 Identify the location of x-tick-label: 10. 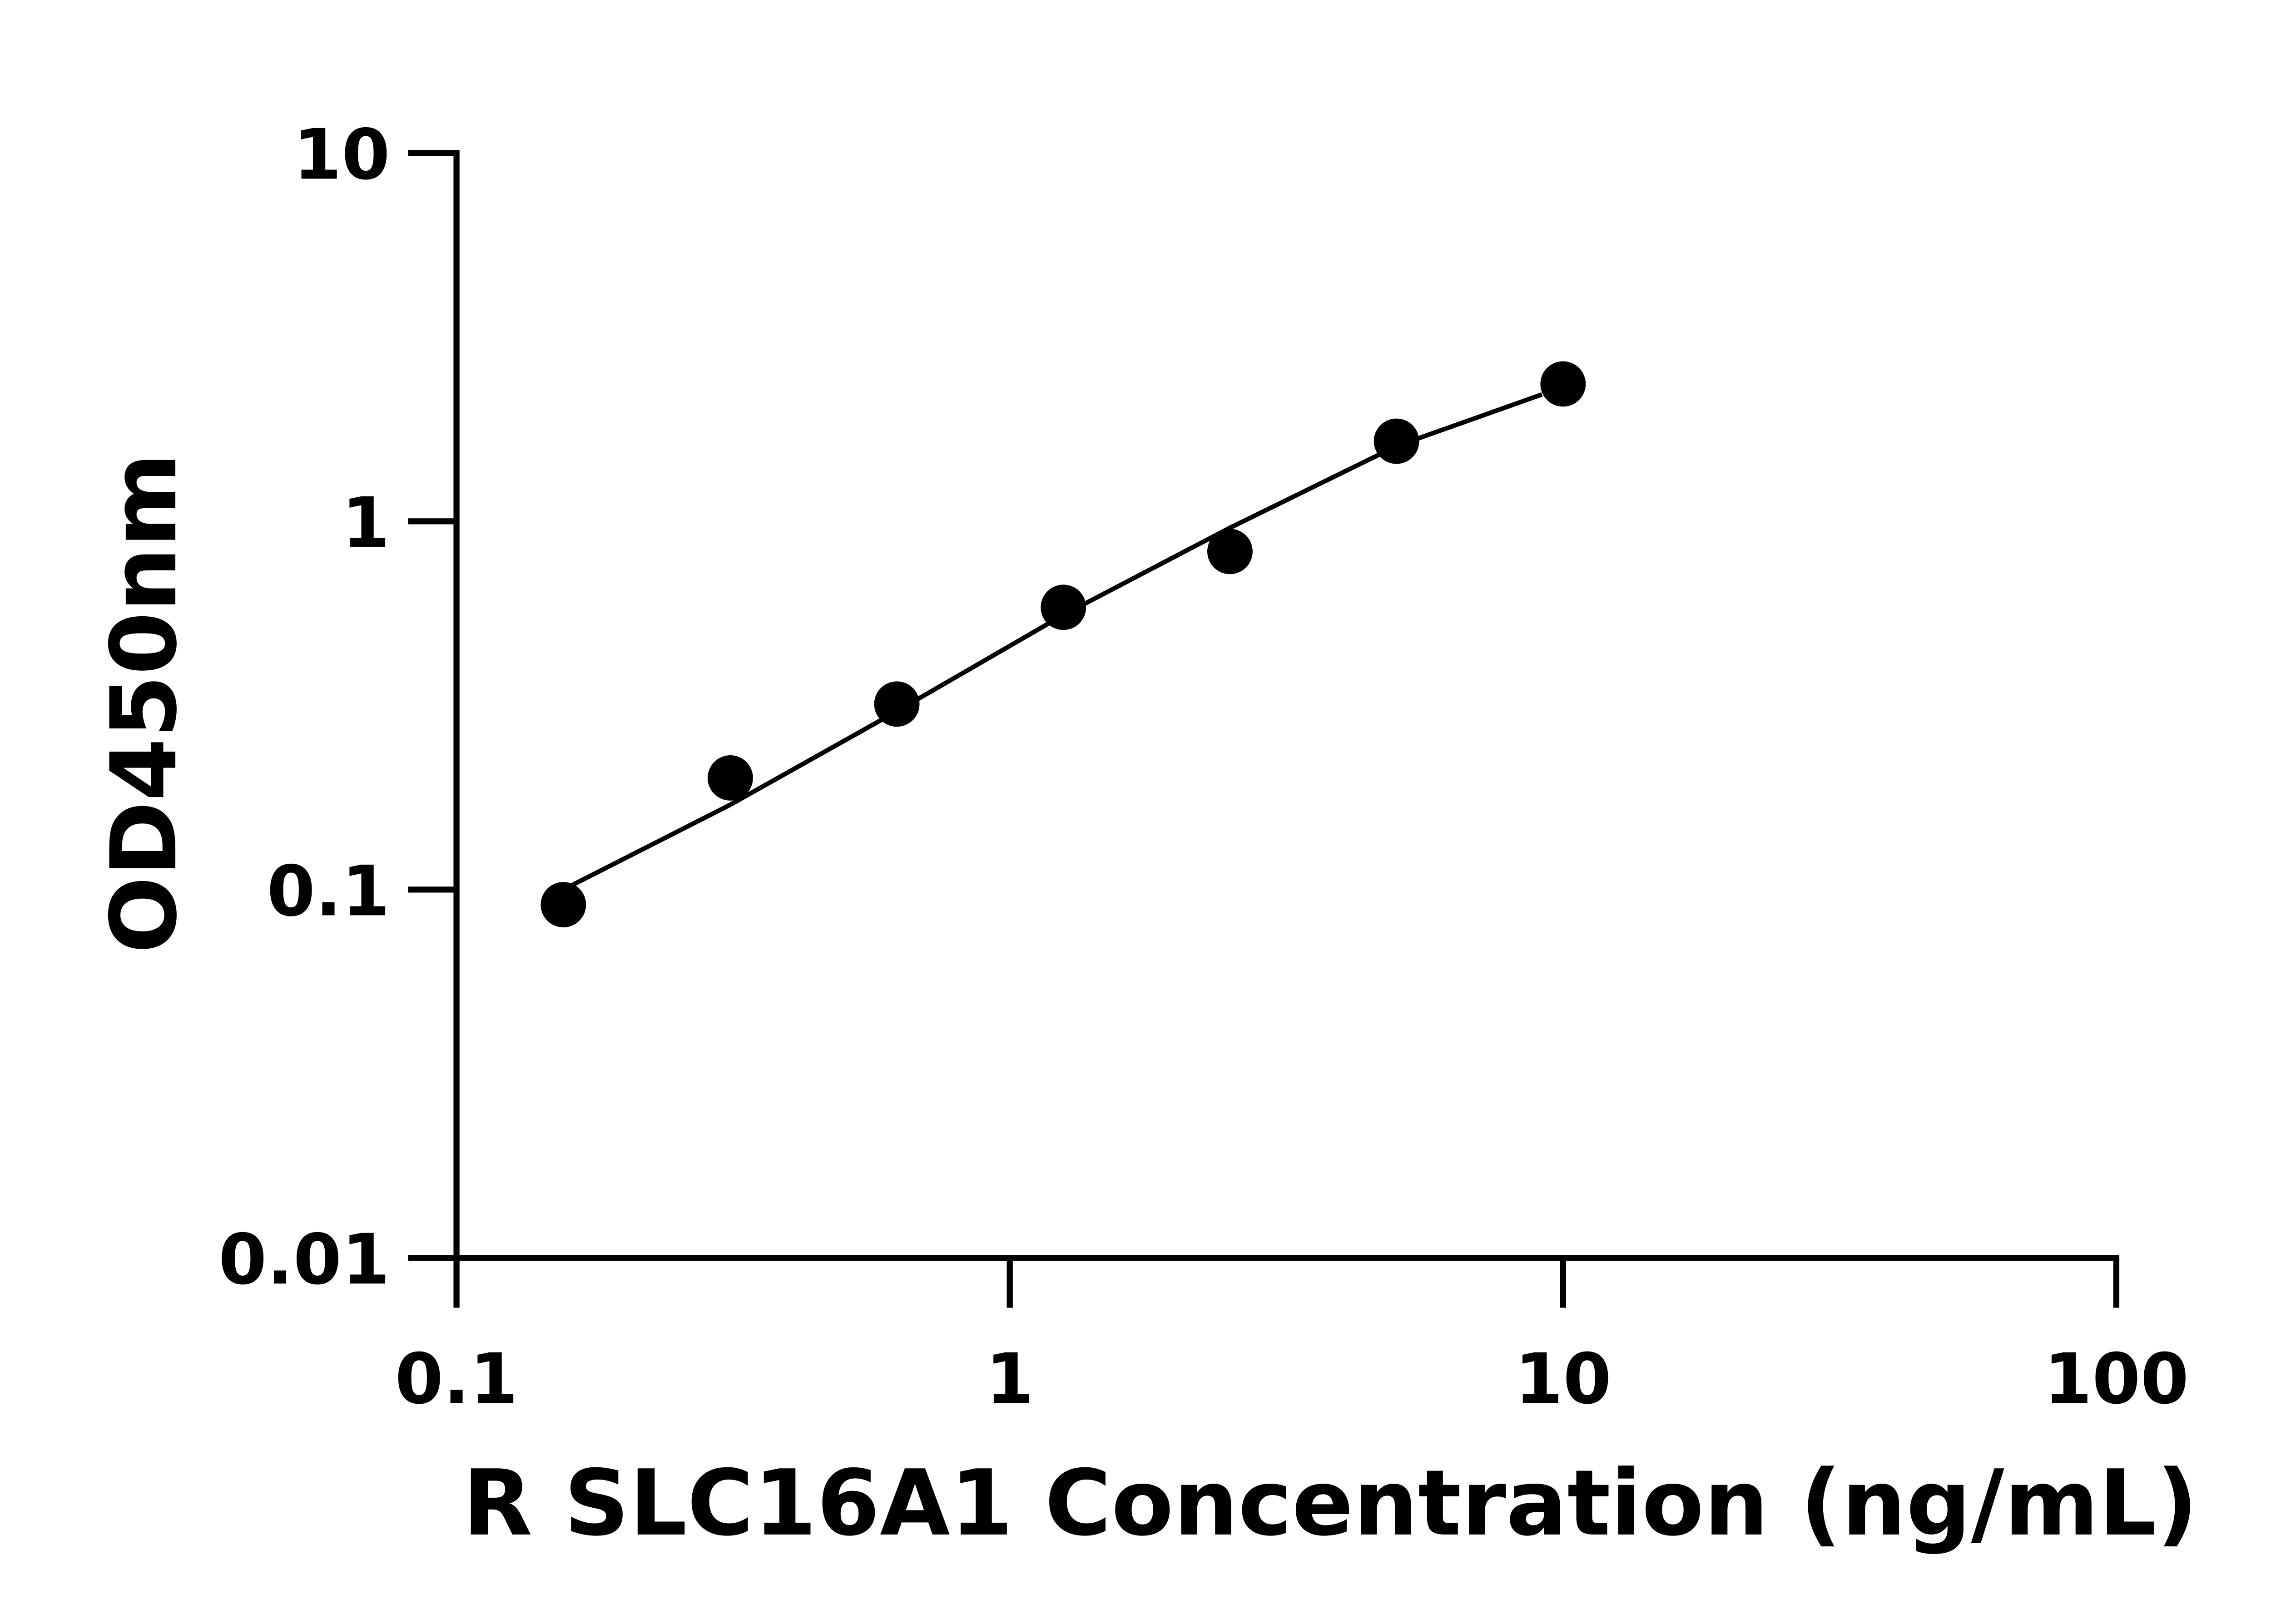
(1563, 1379).